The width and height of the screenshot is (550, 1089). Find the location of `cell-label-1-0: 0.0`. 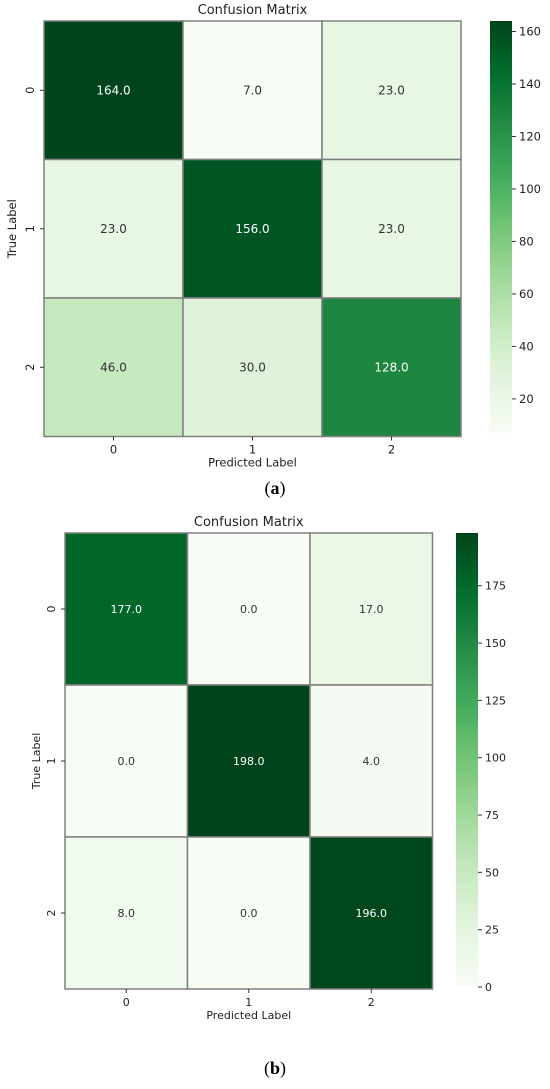

cell-label-1-0: 0.0 is located at coordinates (127, 761).